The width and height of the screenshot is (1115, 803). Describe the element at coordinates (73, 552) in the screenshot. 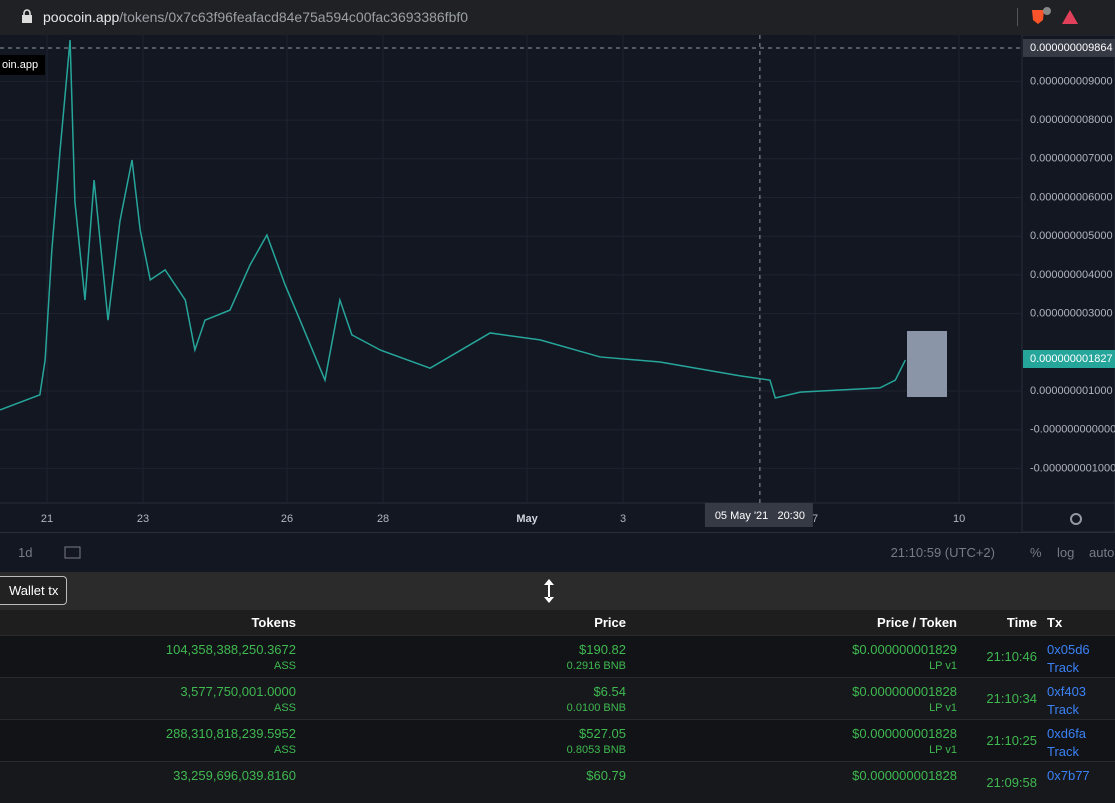

I see `compare-icon` at that location.